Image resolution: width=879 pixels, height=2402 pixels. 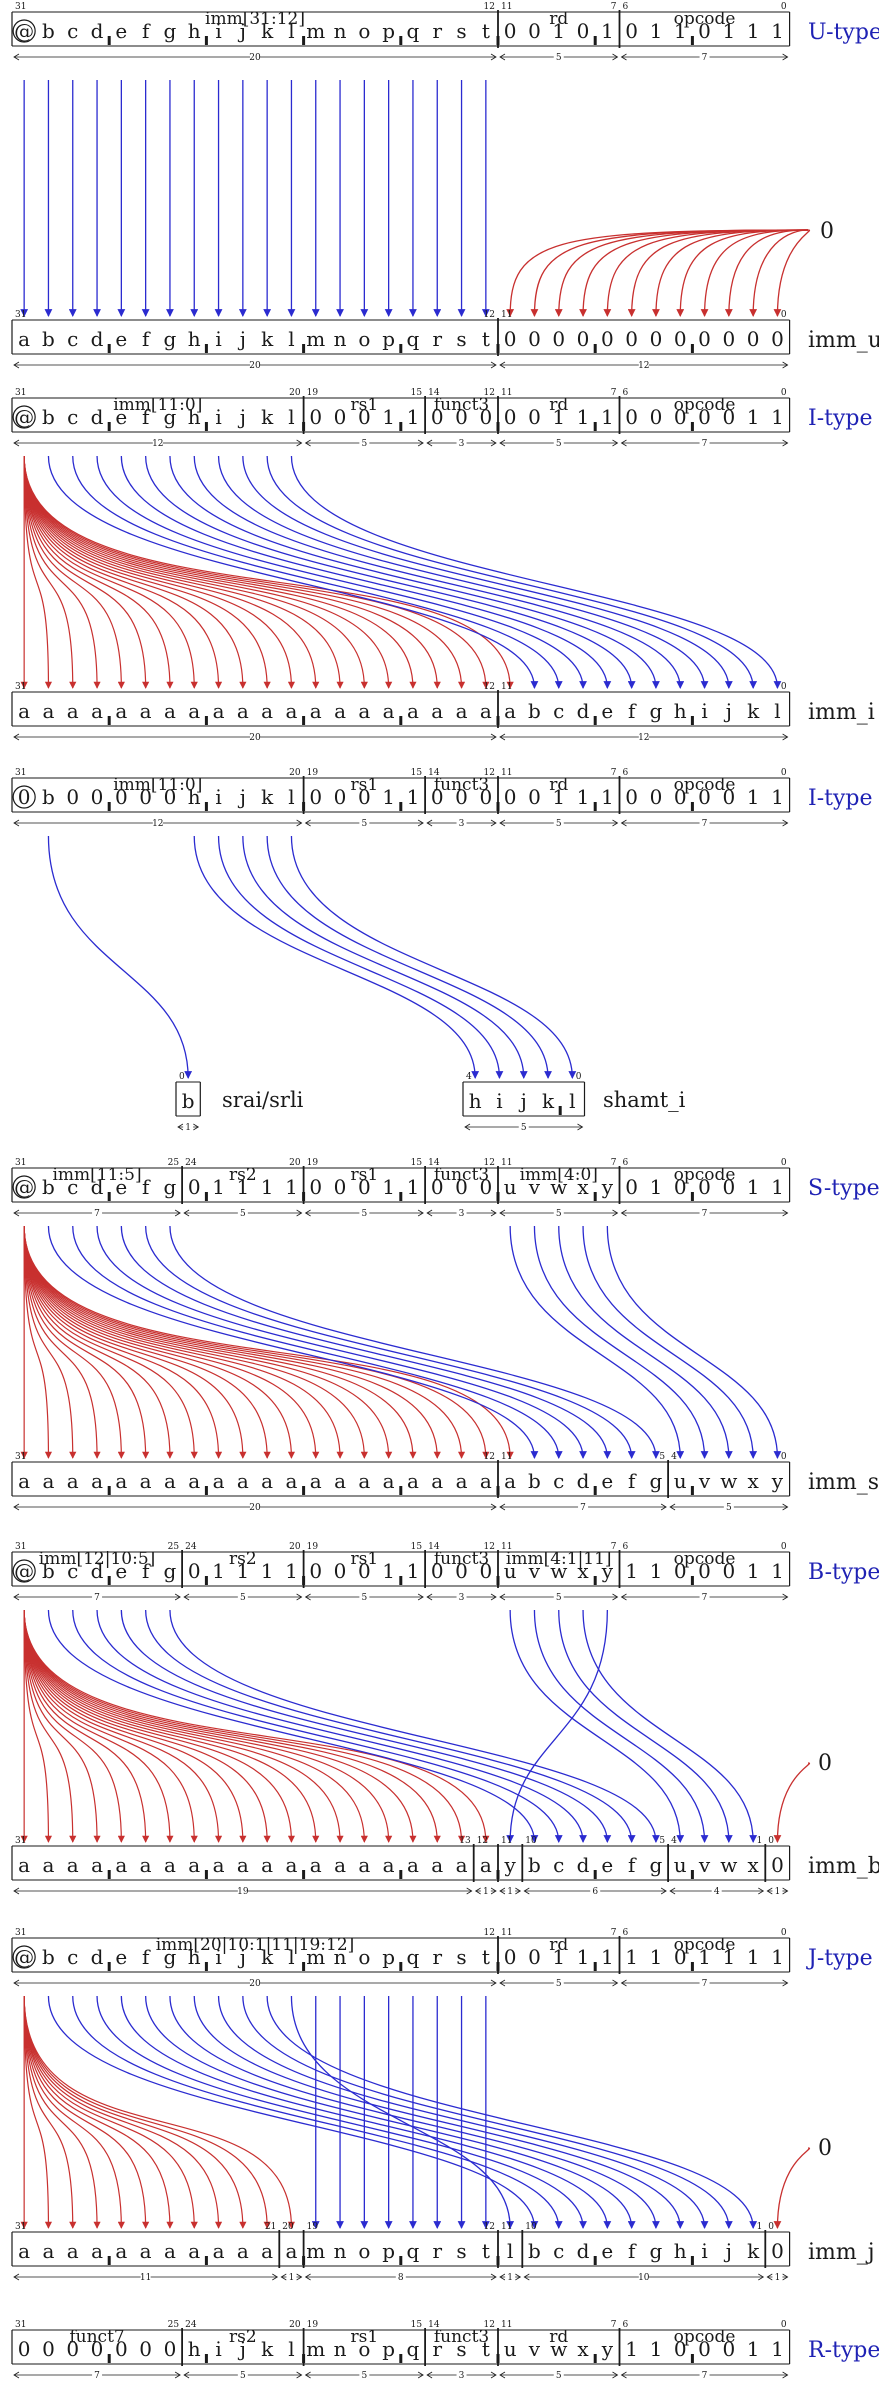 What do you see at coordinates (413, 2349) in the screenshot?
I see `bit-cell: q` at bounding box center [413, 2349].